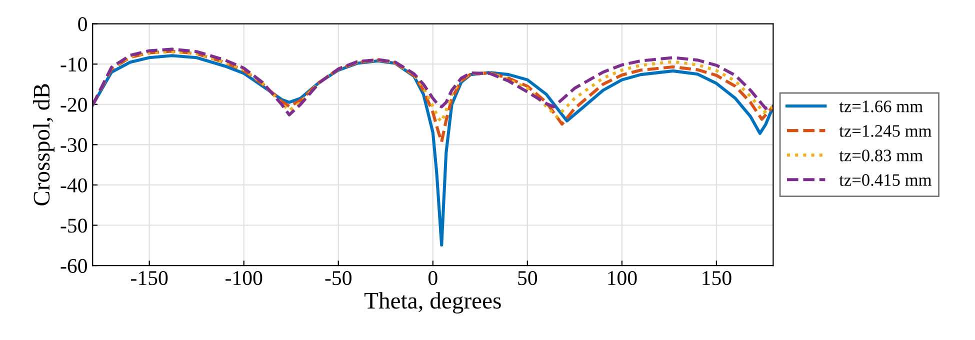 The height and width of the screenshot is (340, 975). Describe the element at coordinates (881, 156) in the screenshot. I see `legend-label: tz=0.83 mm` at that location.